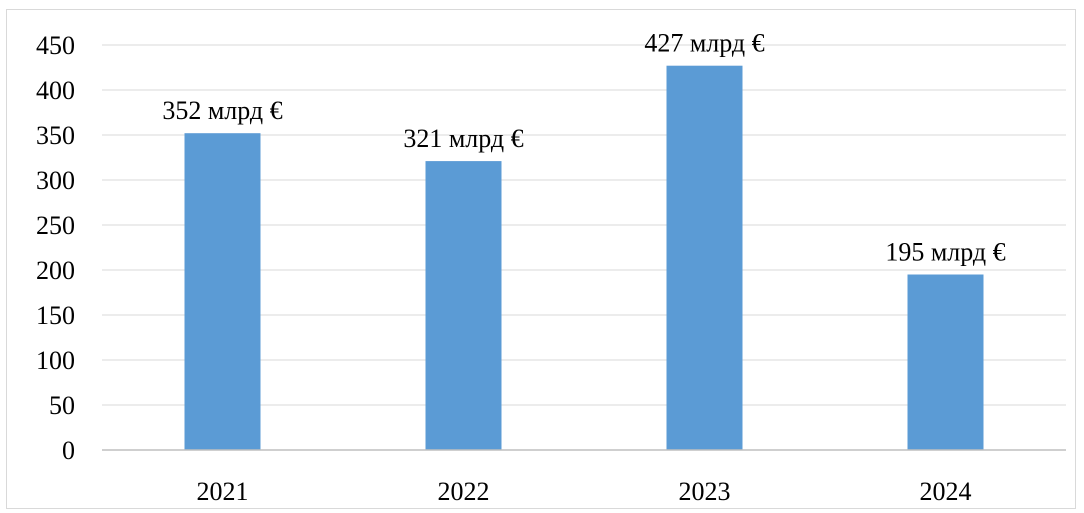 The height and width of the screenshot is (513, 1084). What do you see at coordinates (705, 491) in the screenshot?
I see `x-tick-label: 2023` at bounding box center [705, 491].